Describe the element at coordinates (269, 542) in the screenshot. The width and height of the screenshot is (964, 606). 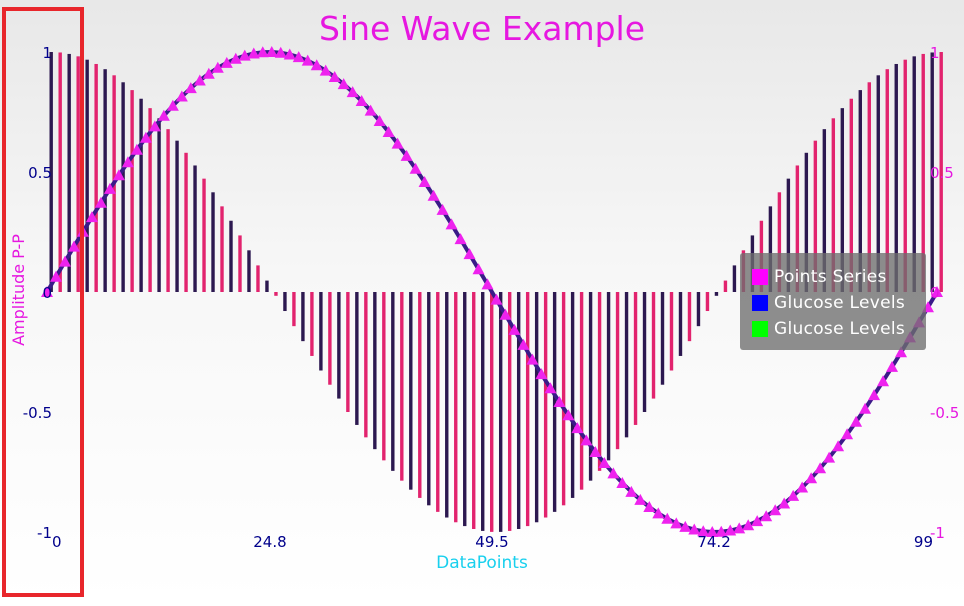
I see `x-tick-1: 24.8` at that location.